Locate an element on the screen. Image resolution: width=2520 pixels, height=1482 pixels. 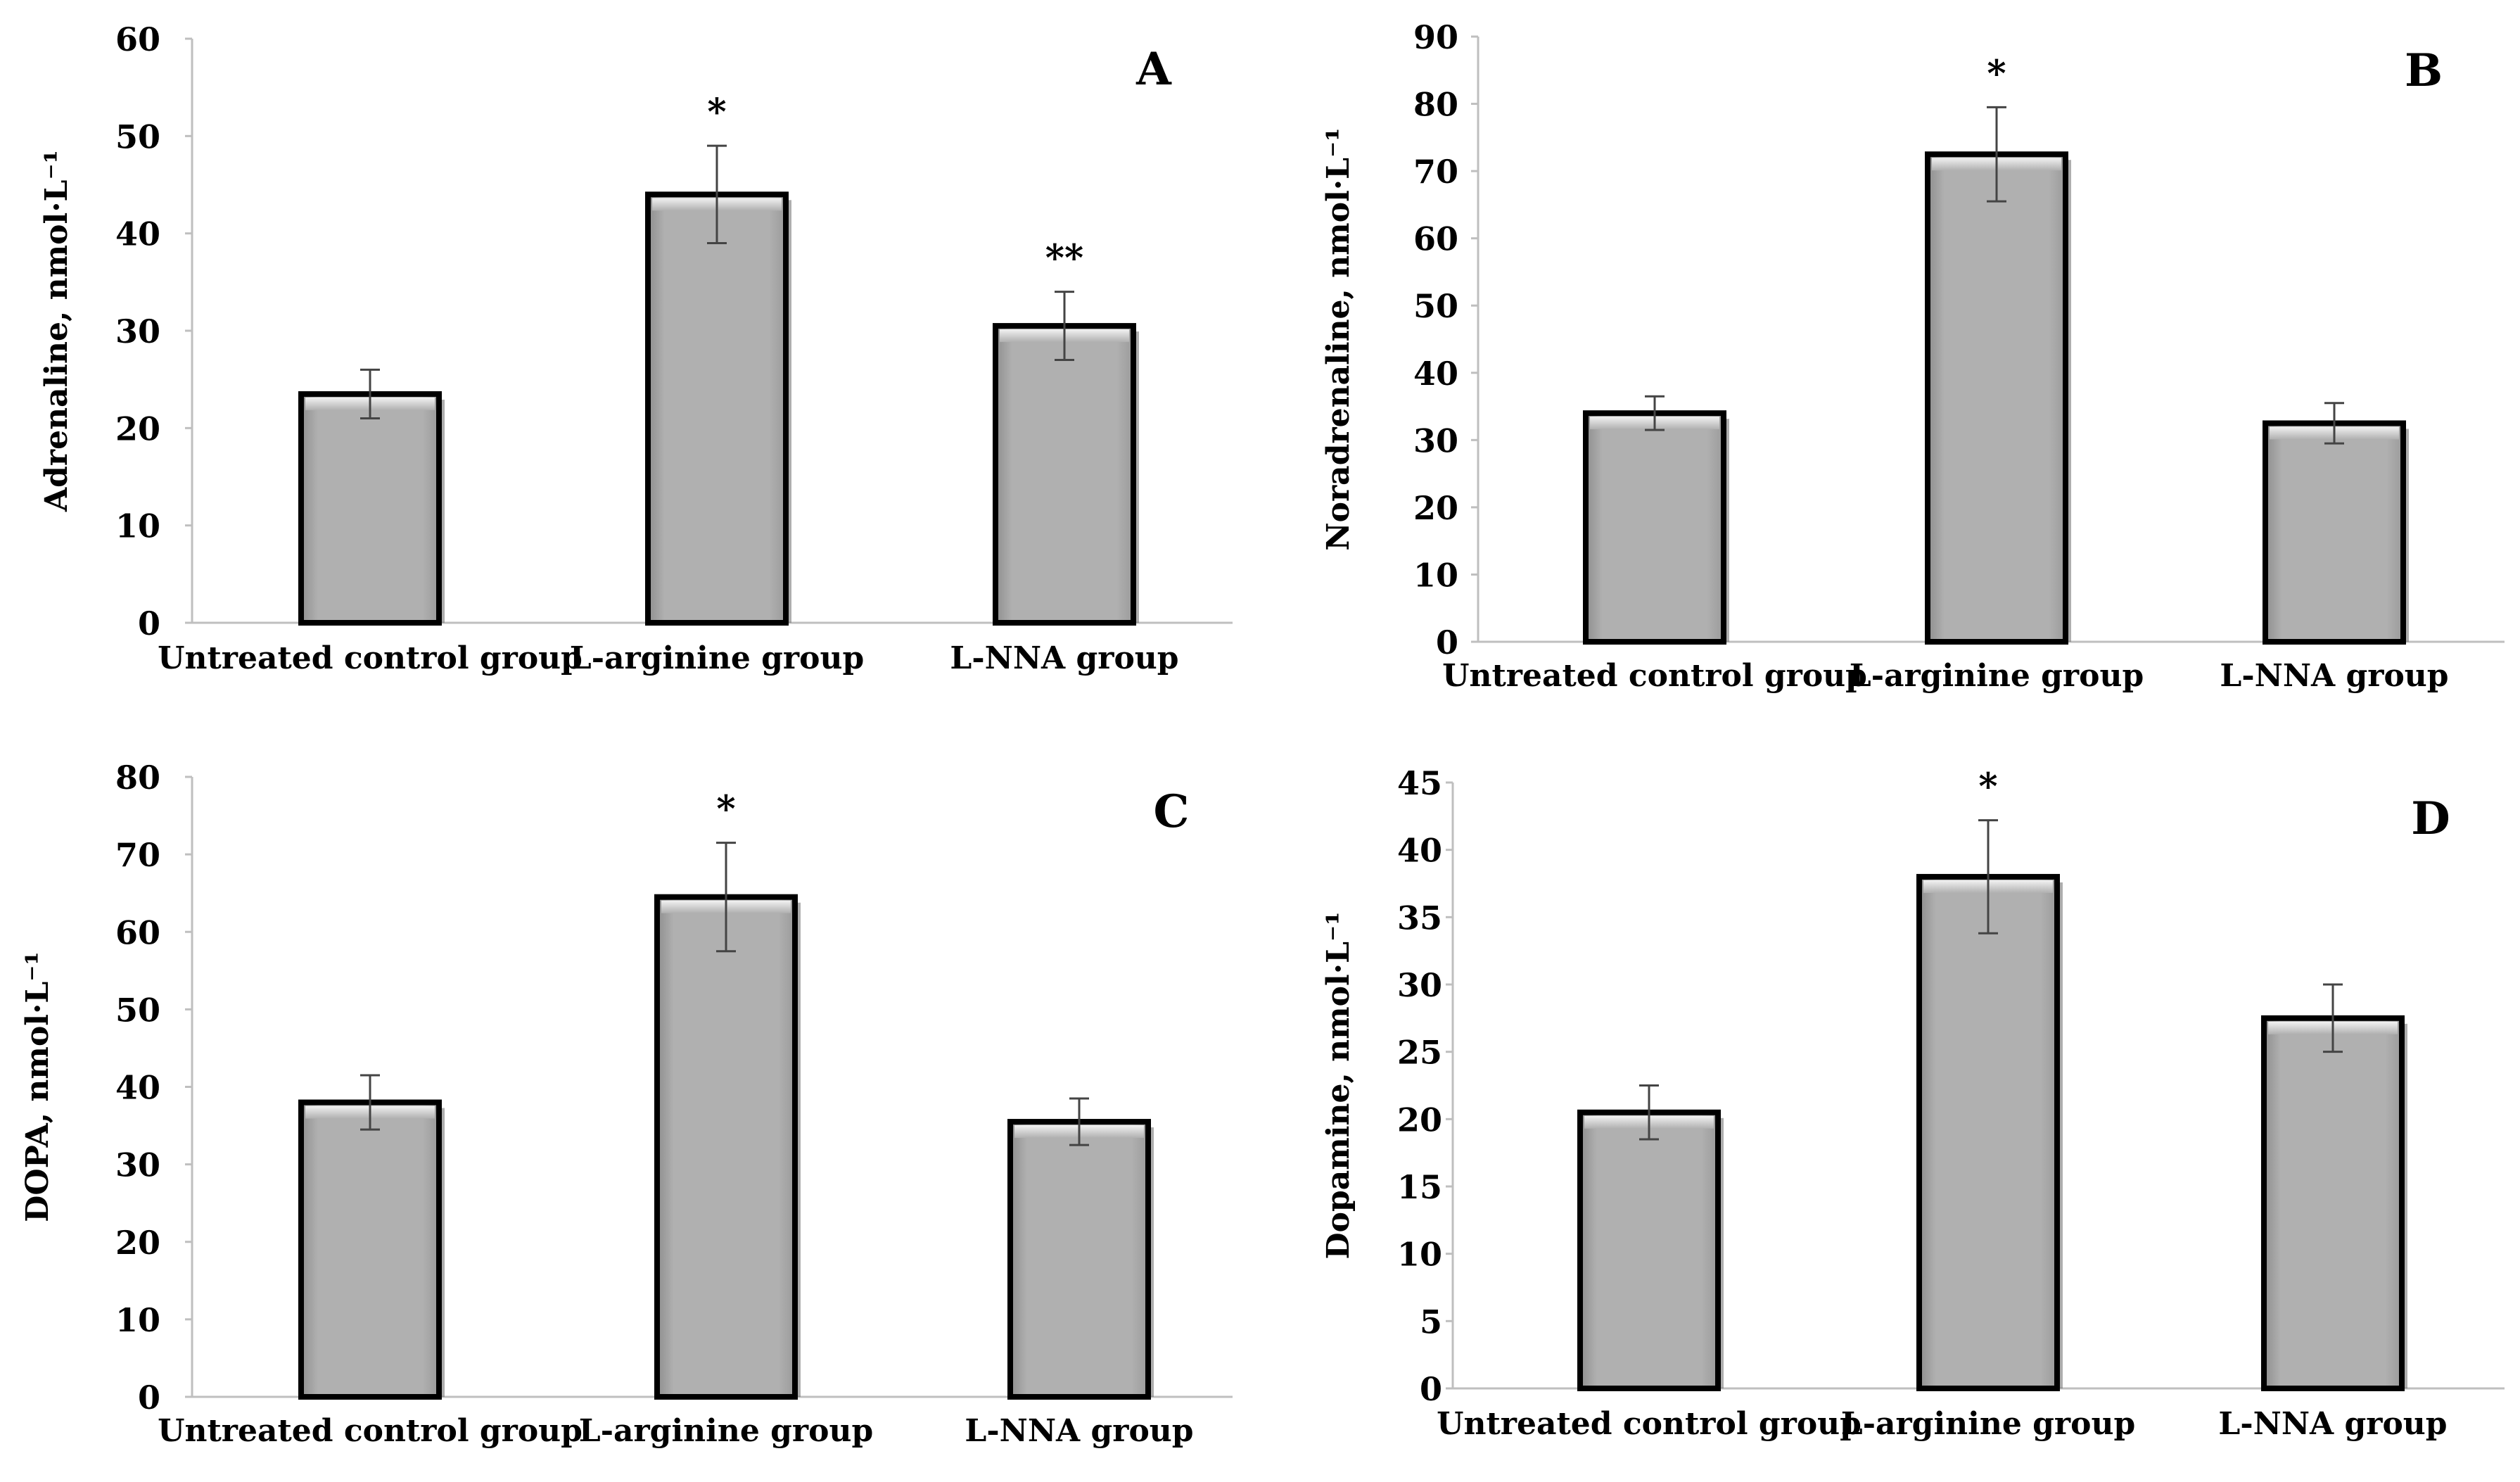
y-tick-label: 5 is located at coordinates (1431, 1322).